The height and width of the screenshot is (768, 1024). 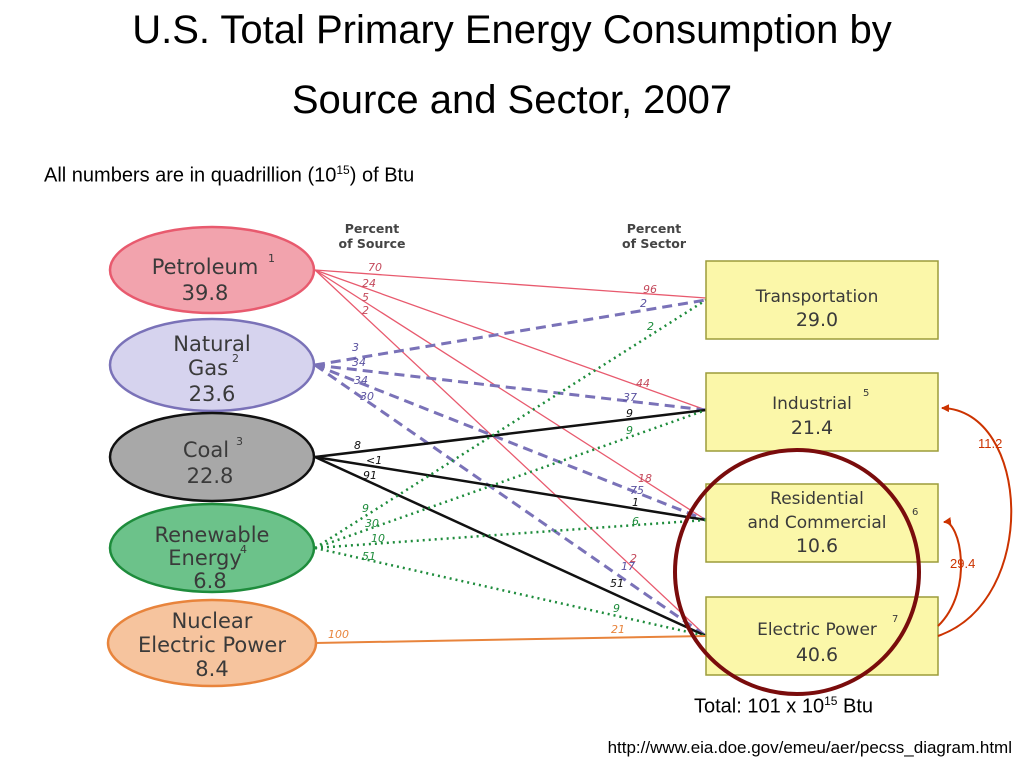 I want to click on source-renewable: Renewable Energy 4 6.8, so click(x=212, y=548).